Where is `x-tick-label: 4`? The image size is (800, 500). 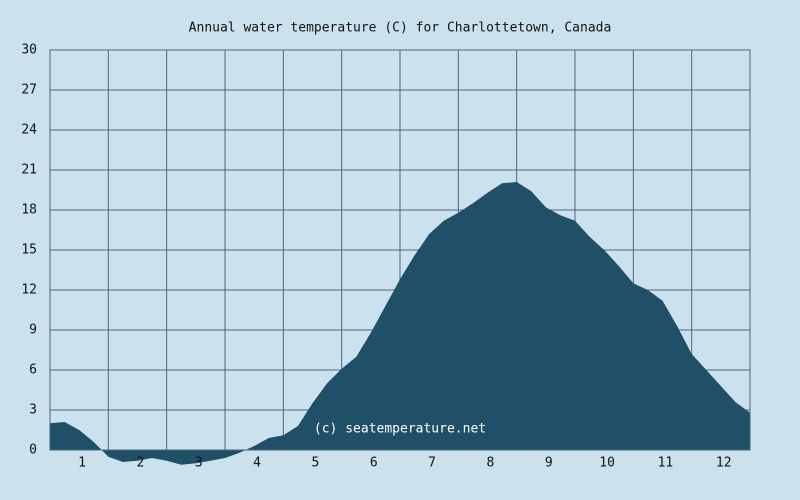 x-tick-label: 4 is located at coordinates (257, 463).